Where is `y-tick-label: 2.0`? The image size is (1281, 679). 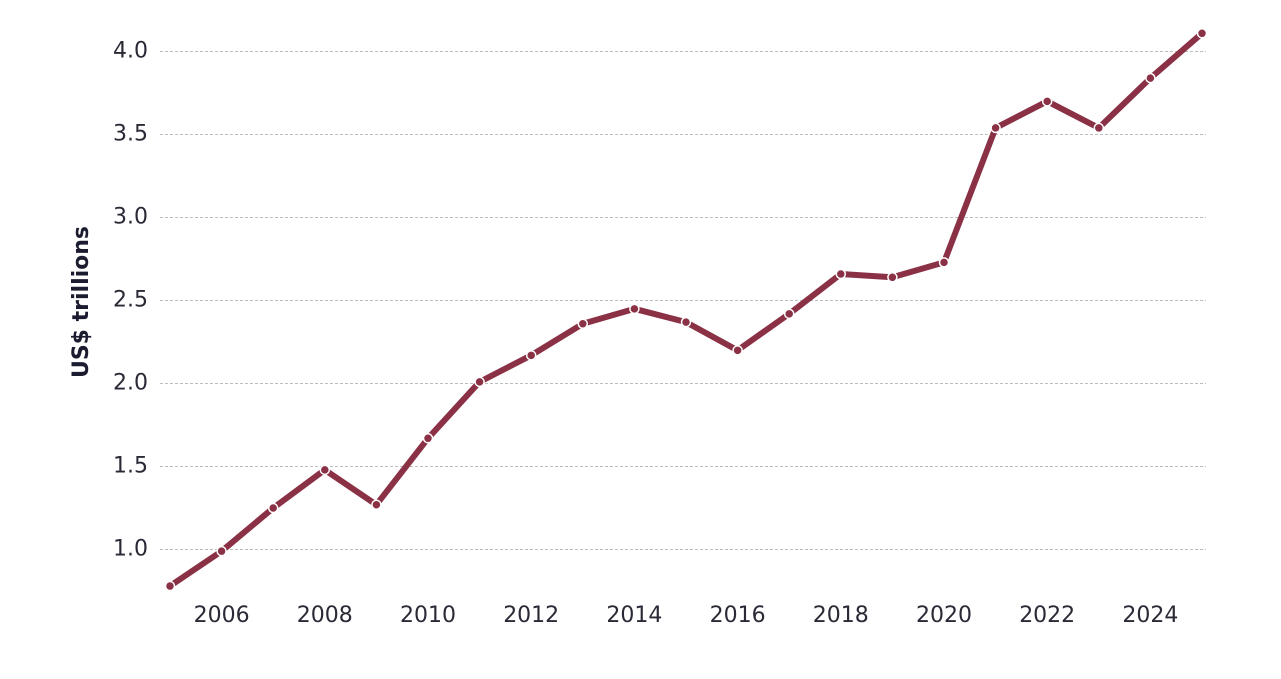
y-tick-label: 2.0 is located at coordinates (130, 383).